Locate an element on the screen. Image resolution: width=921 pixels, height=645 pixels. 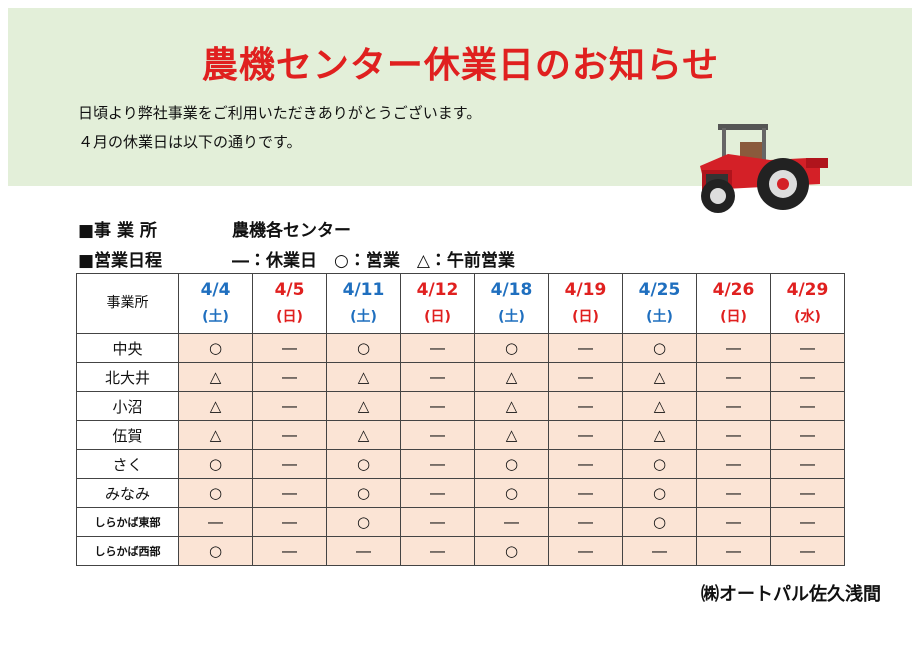
row: 中央 ○ ― ○ ― ○ ― ○ ― ― is located at coordinates (460, 348).